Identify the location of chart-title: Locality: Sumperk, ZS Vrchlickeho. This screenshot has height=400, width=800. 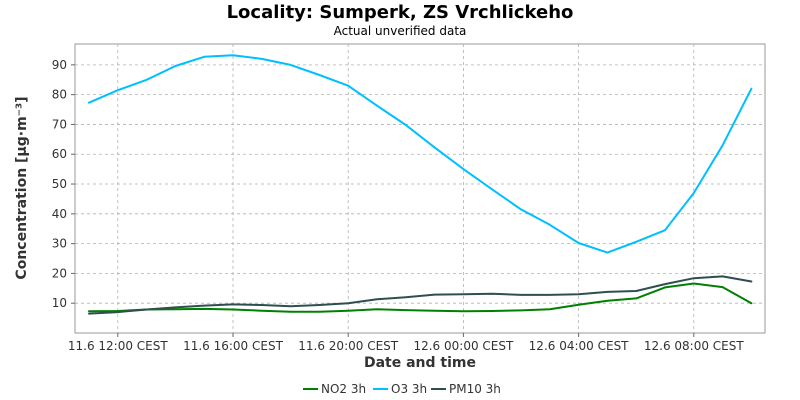
(400, 12).